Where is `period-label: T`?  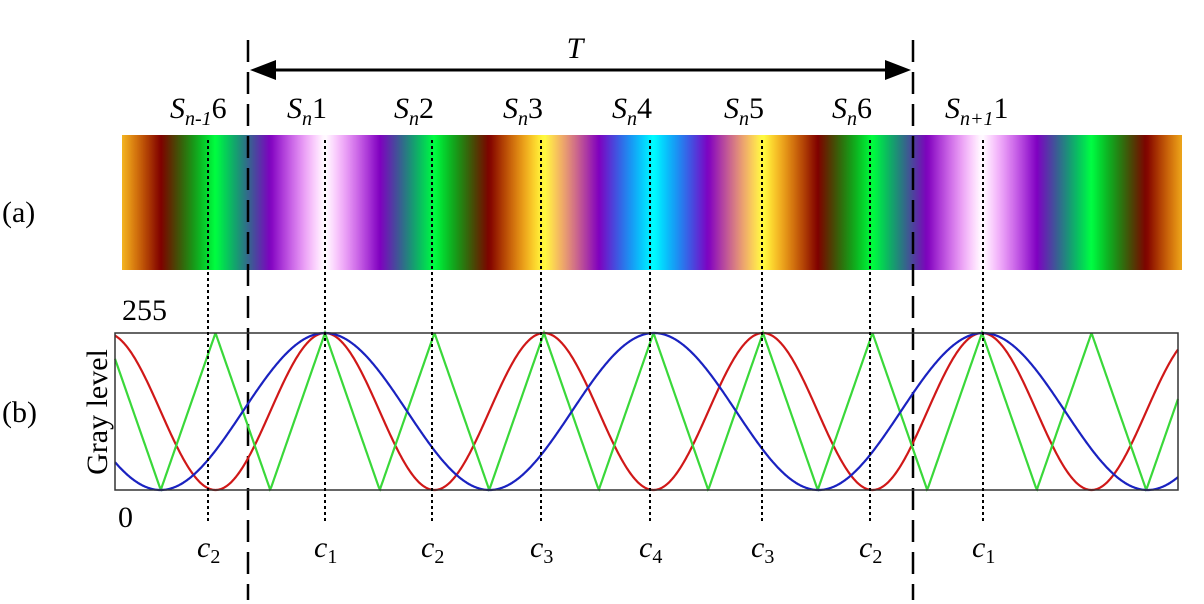
period-label: T is located at coordinates (576, 48).